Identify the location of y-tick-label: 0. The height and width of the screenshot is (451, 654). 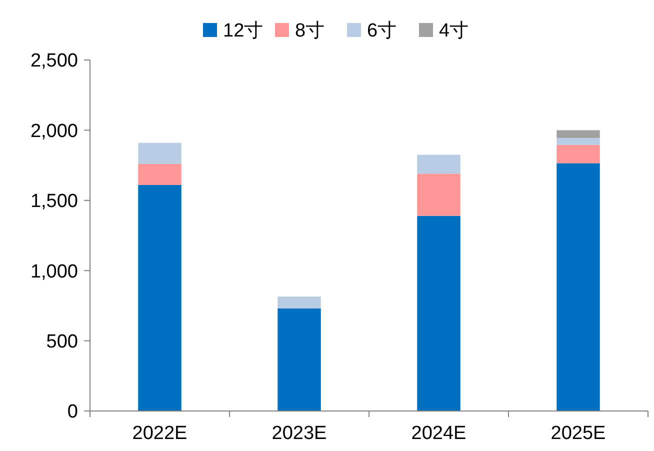
(72, 412).